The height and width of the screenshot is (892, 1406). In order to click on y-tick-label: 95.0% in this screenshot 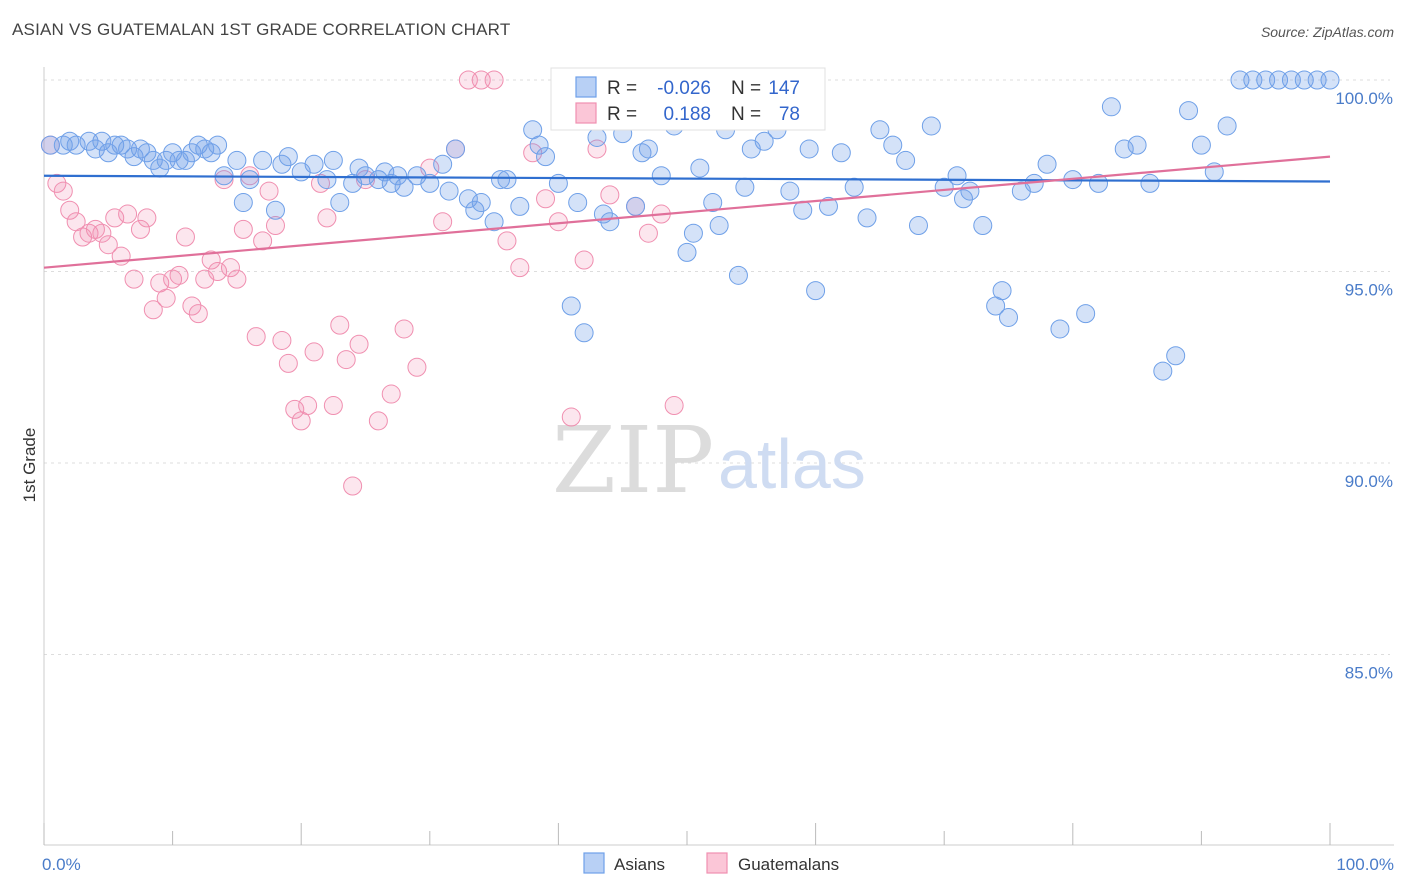, I will do `click(1369, 290)`.